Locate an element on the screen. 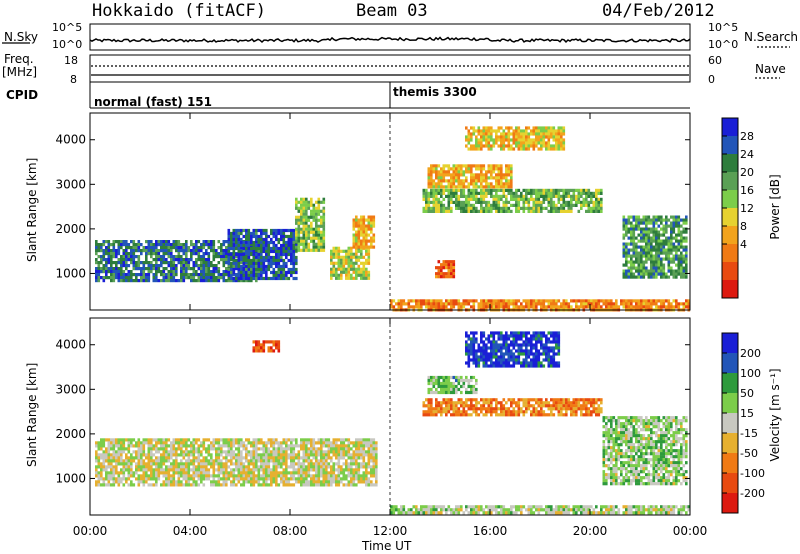  freq-unit: [MHz] is located at coordinates (20, 72).